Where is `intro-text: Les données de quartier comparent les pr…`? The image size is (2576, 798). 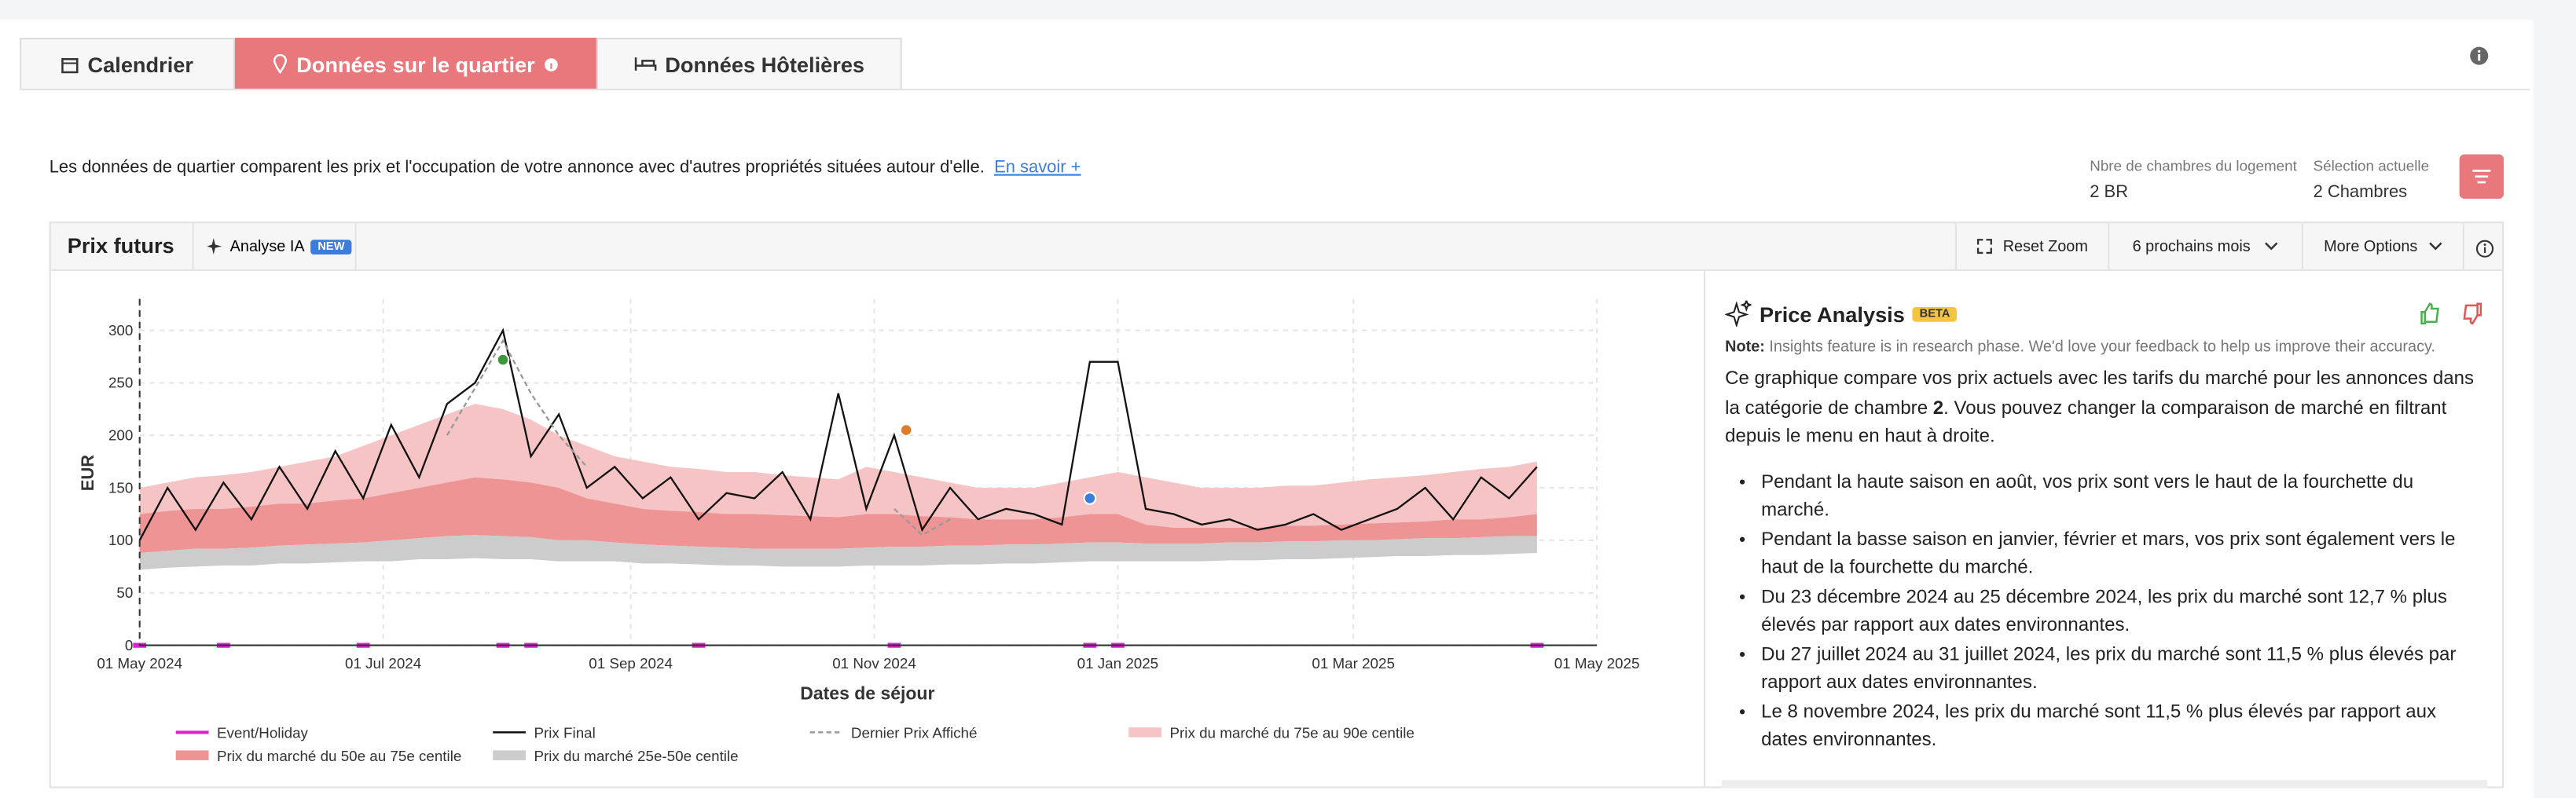 intro-text: Les données de quartier comparent les pr… is located at coordinates (517, 167).